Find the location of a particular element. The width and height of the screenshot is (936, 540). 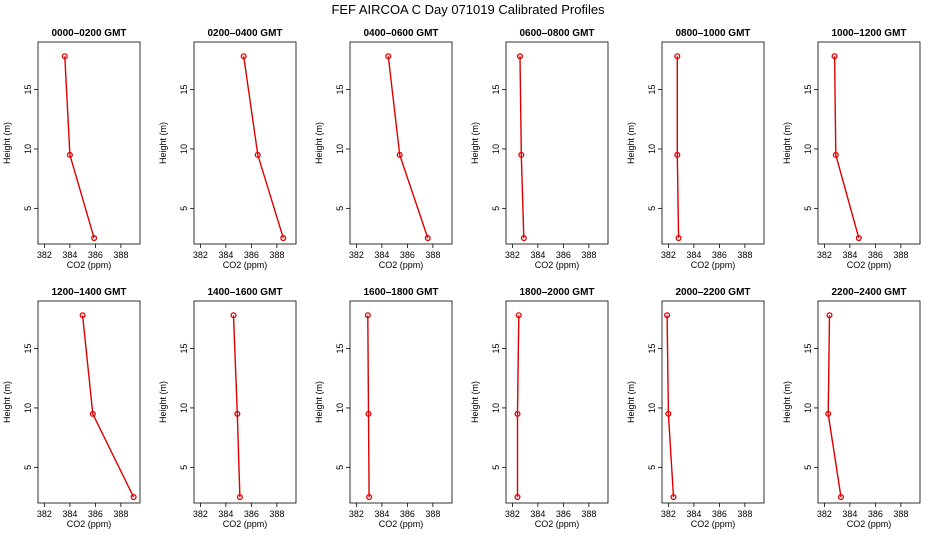

panel-title: 1800–2000 GMT is located at coordinates (556, 292).